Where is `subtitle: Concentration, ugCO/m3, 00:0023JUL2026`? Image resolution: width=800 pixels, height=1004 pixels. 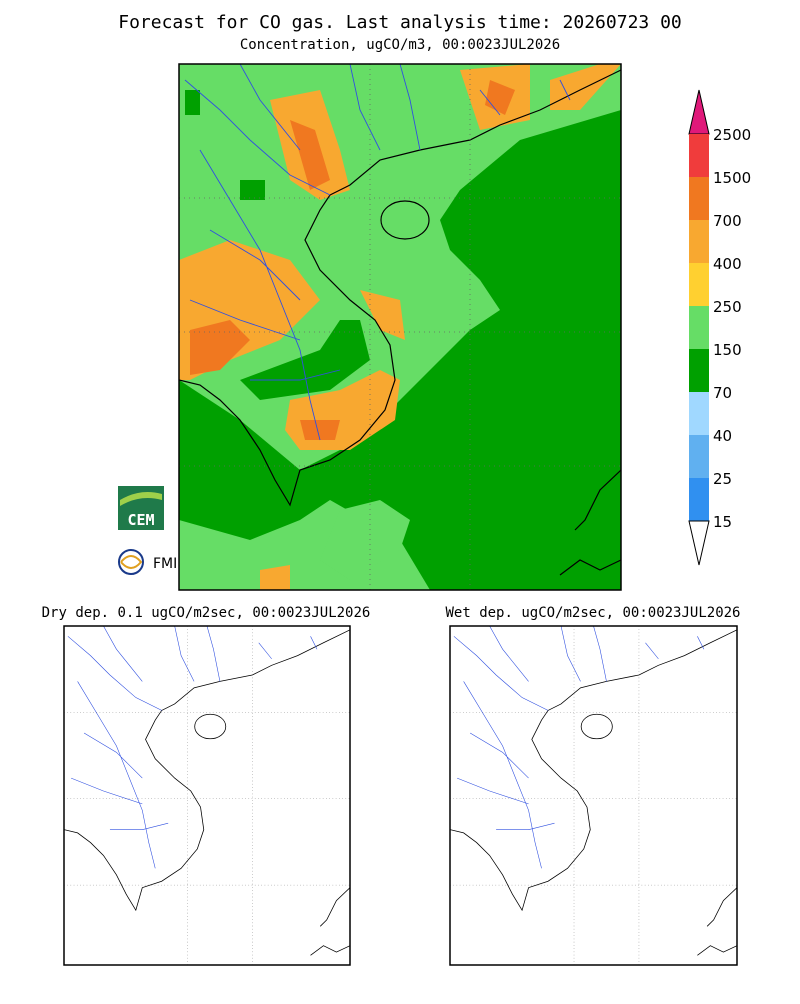 subtitle: Concentration, ugCO/m3, 00:0023JUL2026 is located at coordinates (400, 45).